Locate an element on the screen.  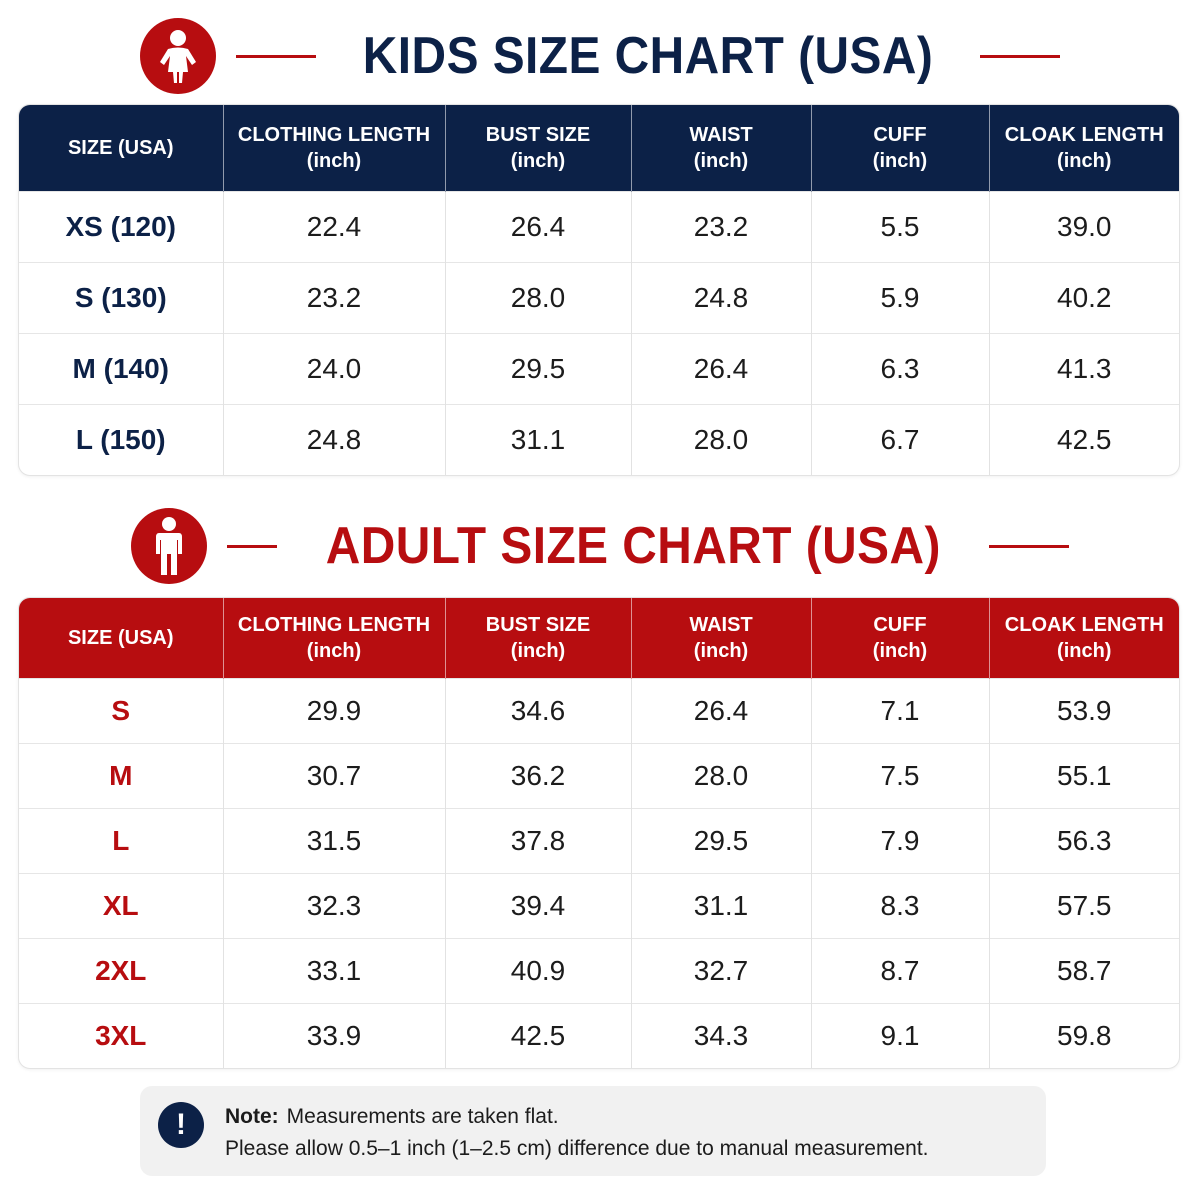
table-row: L (150) 24.8 31.1 28.0 6.7 42.5 is located at coordinates (599, 439).